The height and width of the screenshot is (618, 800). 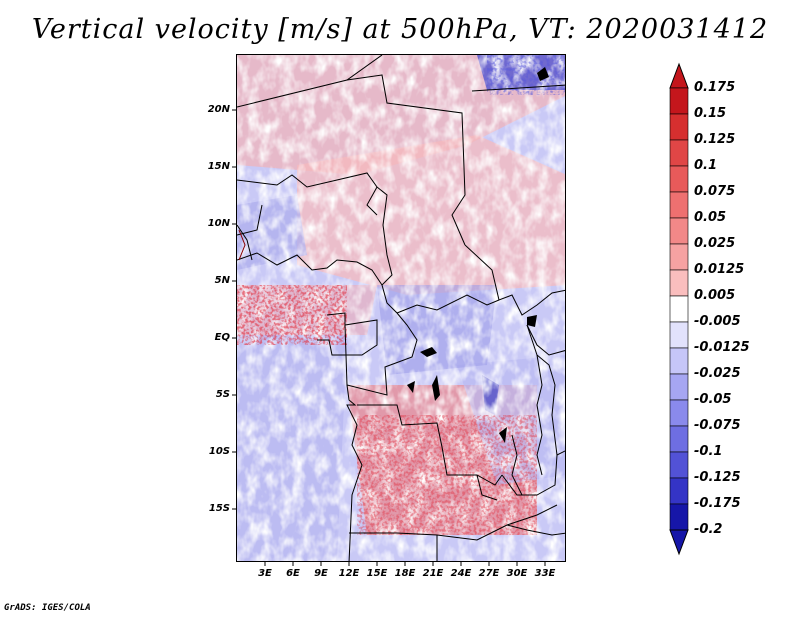 I want to click on colorbar-label-0: 0.175, so click(x=715, y=87).